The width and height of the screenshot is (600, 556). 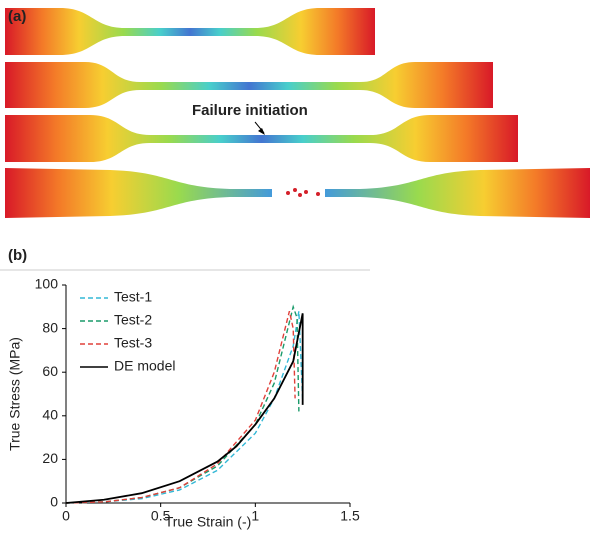 What do you see at coordinates (15, 394) in the screenshot?
I see `y-axis-label: True Stress (MPa)` at bounding box center [15, 394].